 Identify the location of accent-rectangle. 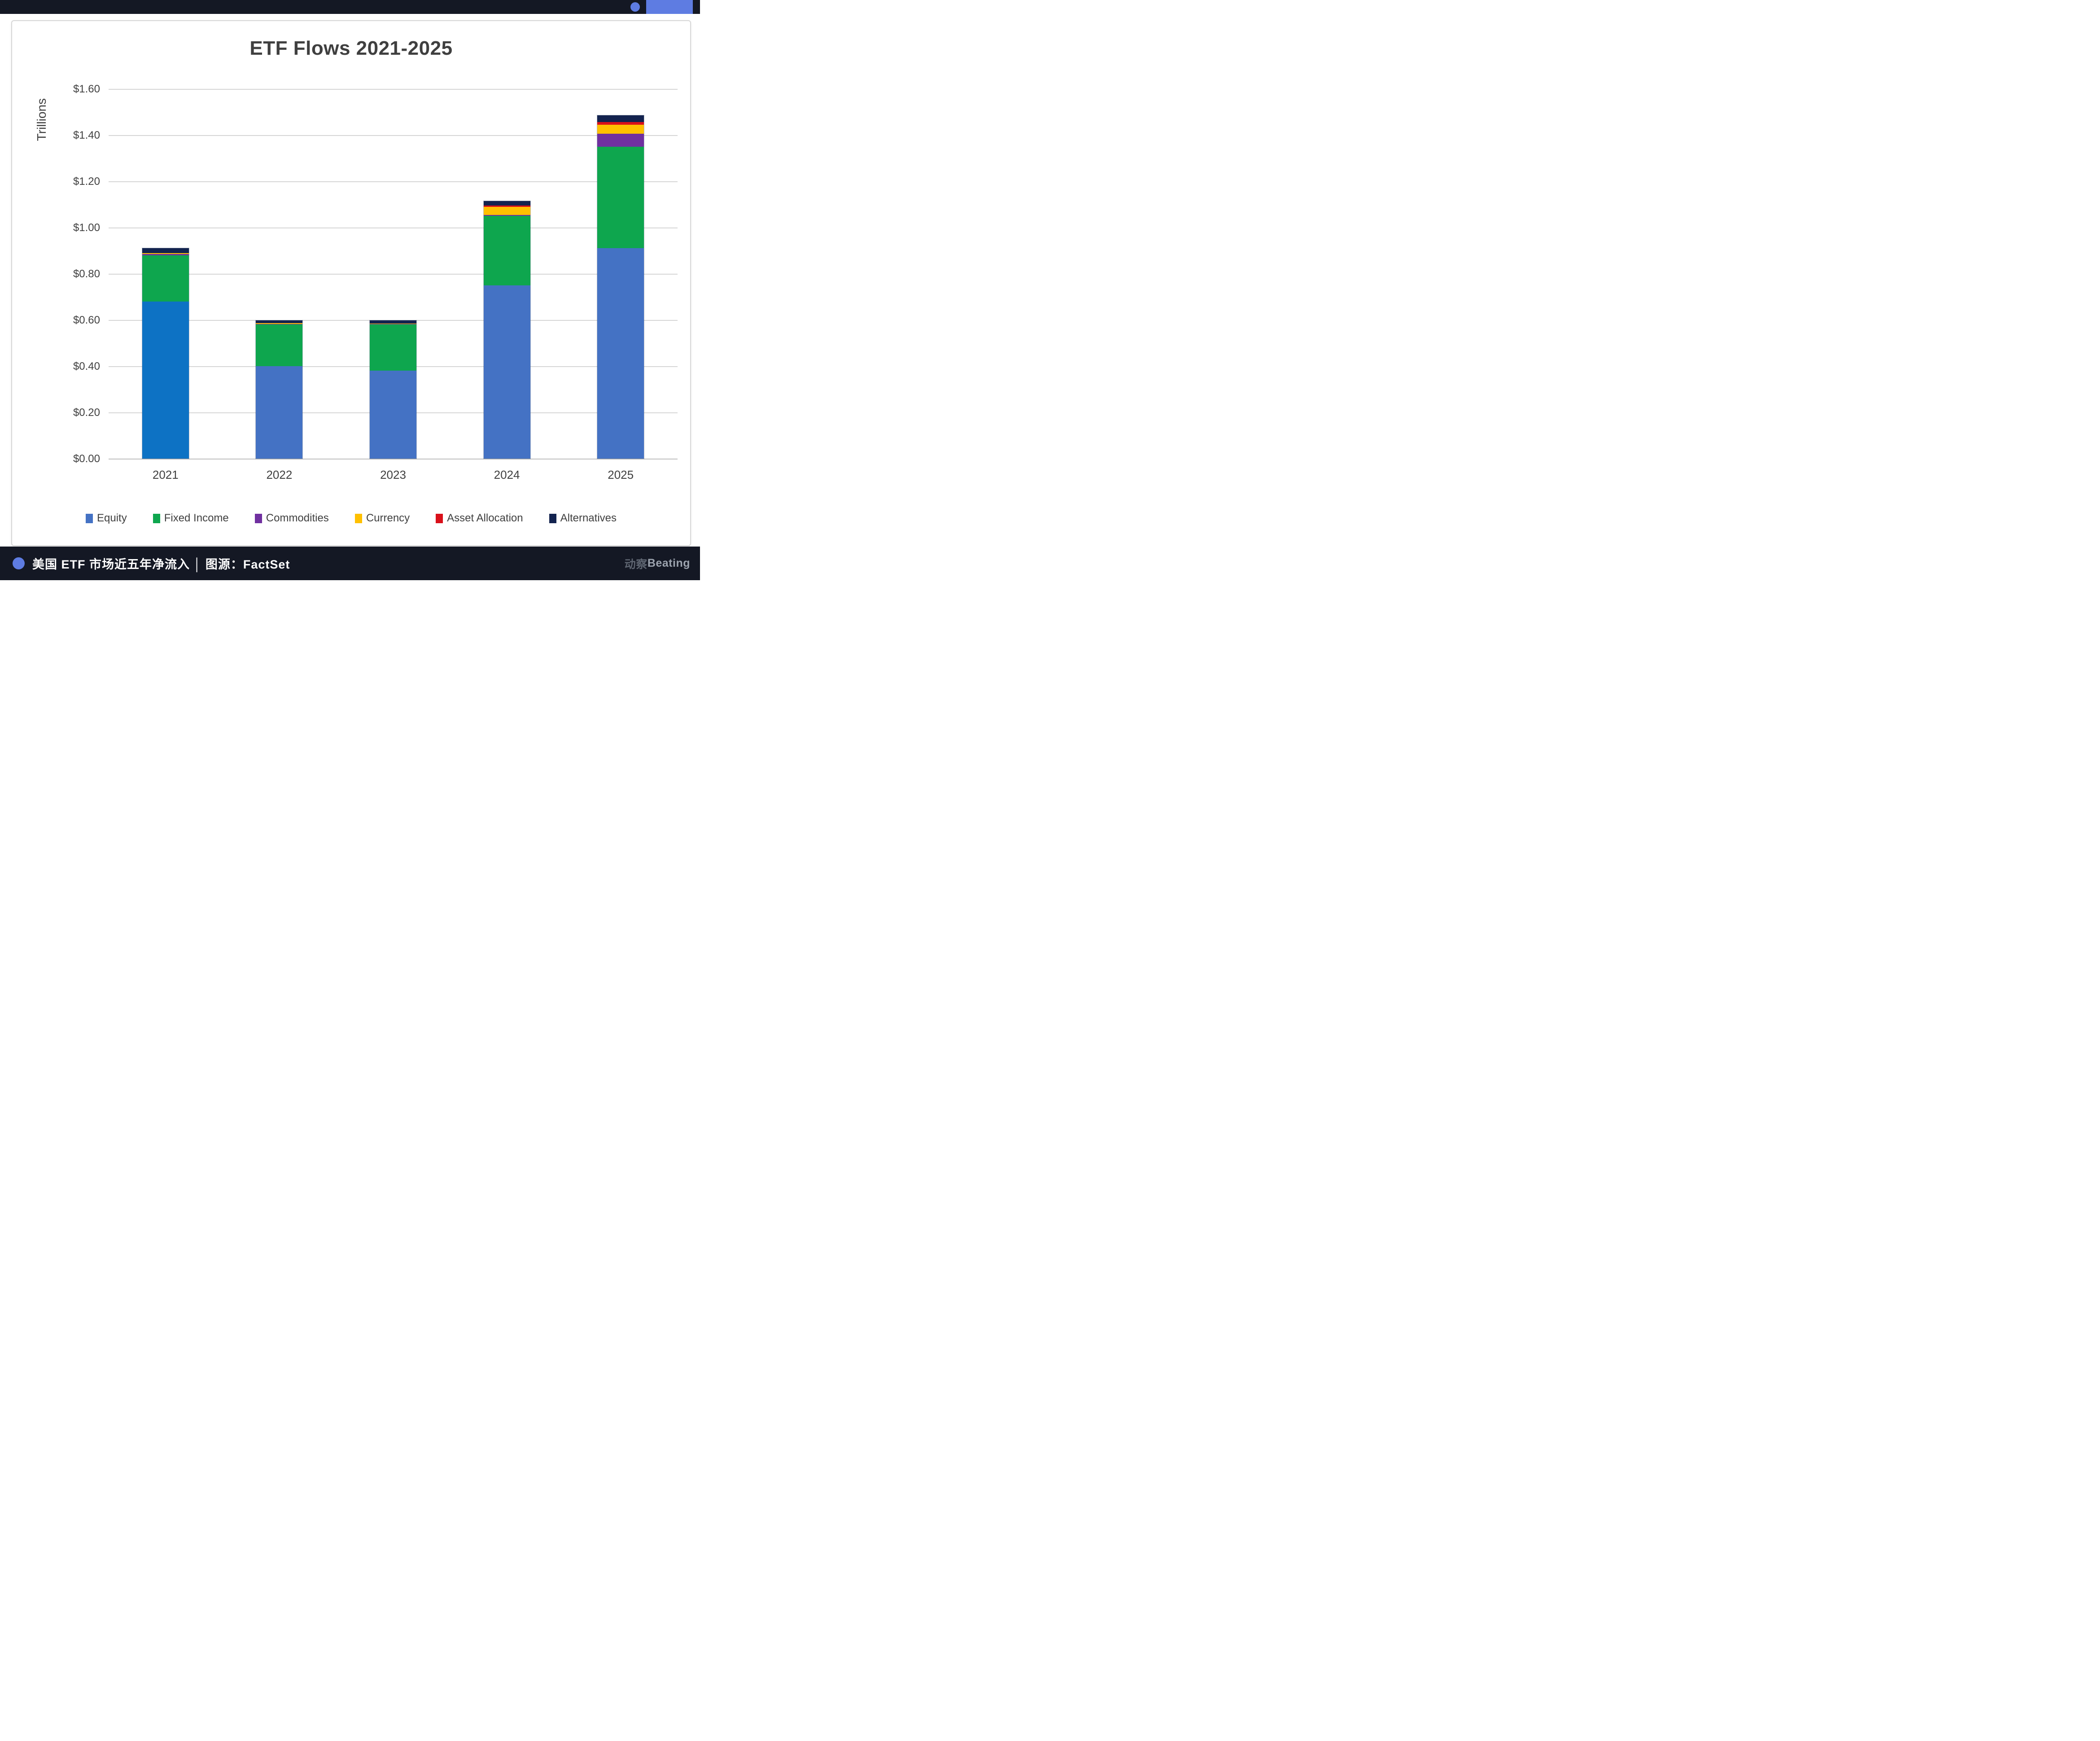
(669, 7).